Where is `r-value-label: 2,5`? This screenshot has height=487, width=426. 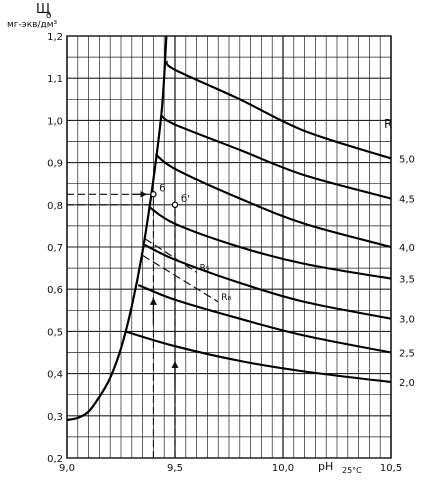 r-value-label: 2,5 is located at coordinates (407, 354).